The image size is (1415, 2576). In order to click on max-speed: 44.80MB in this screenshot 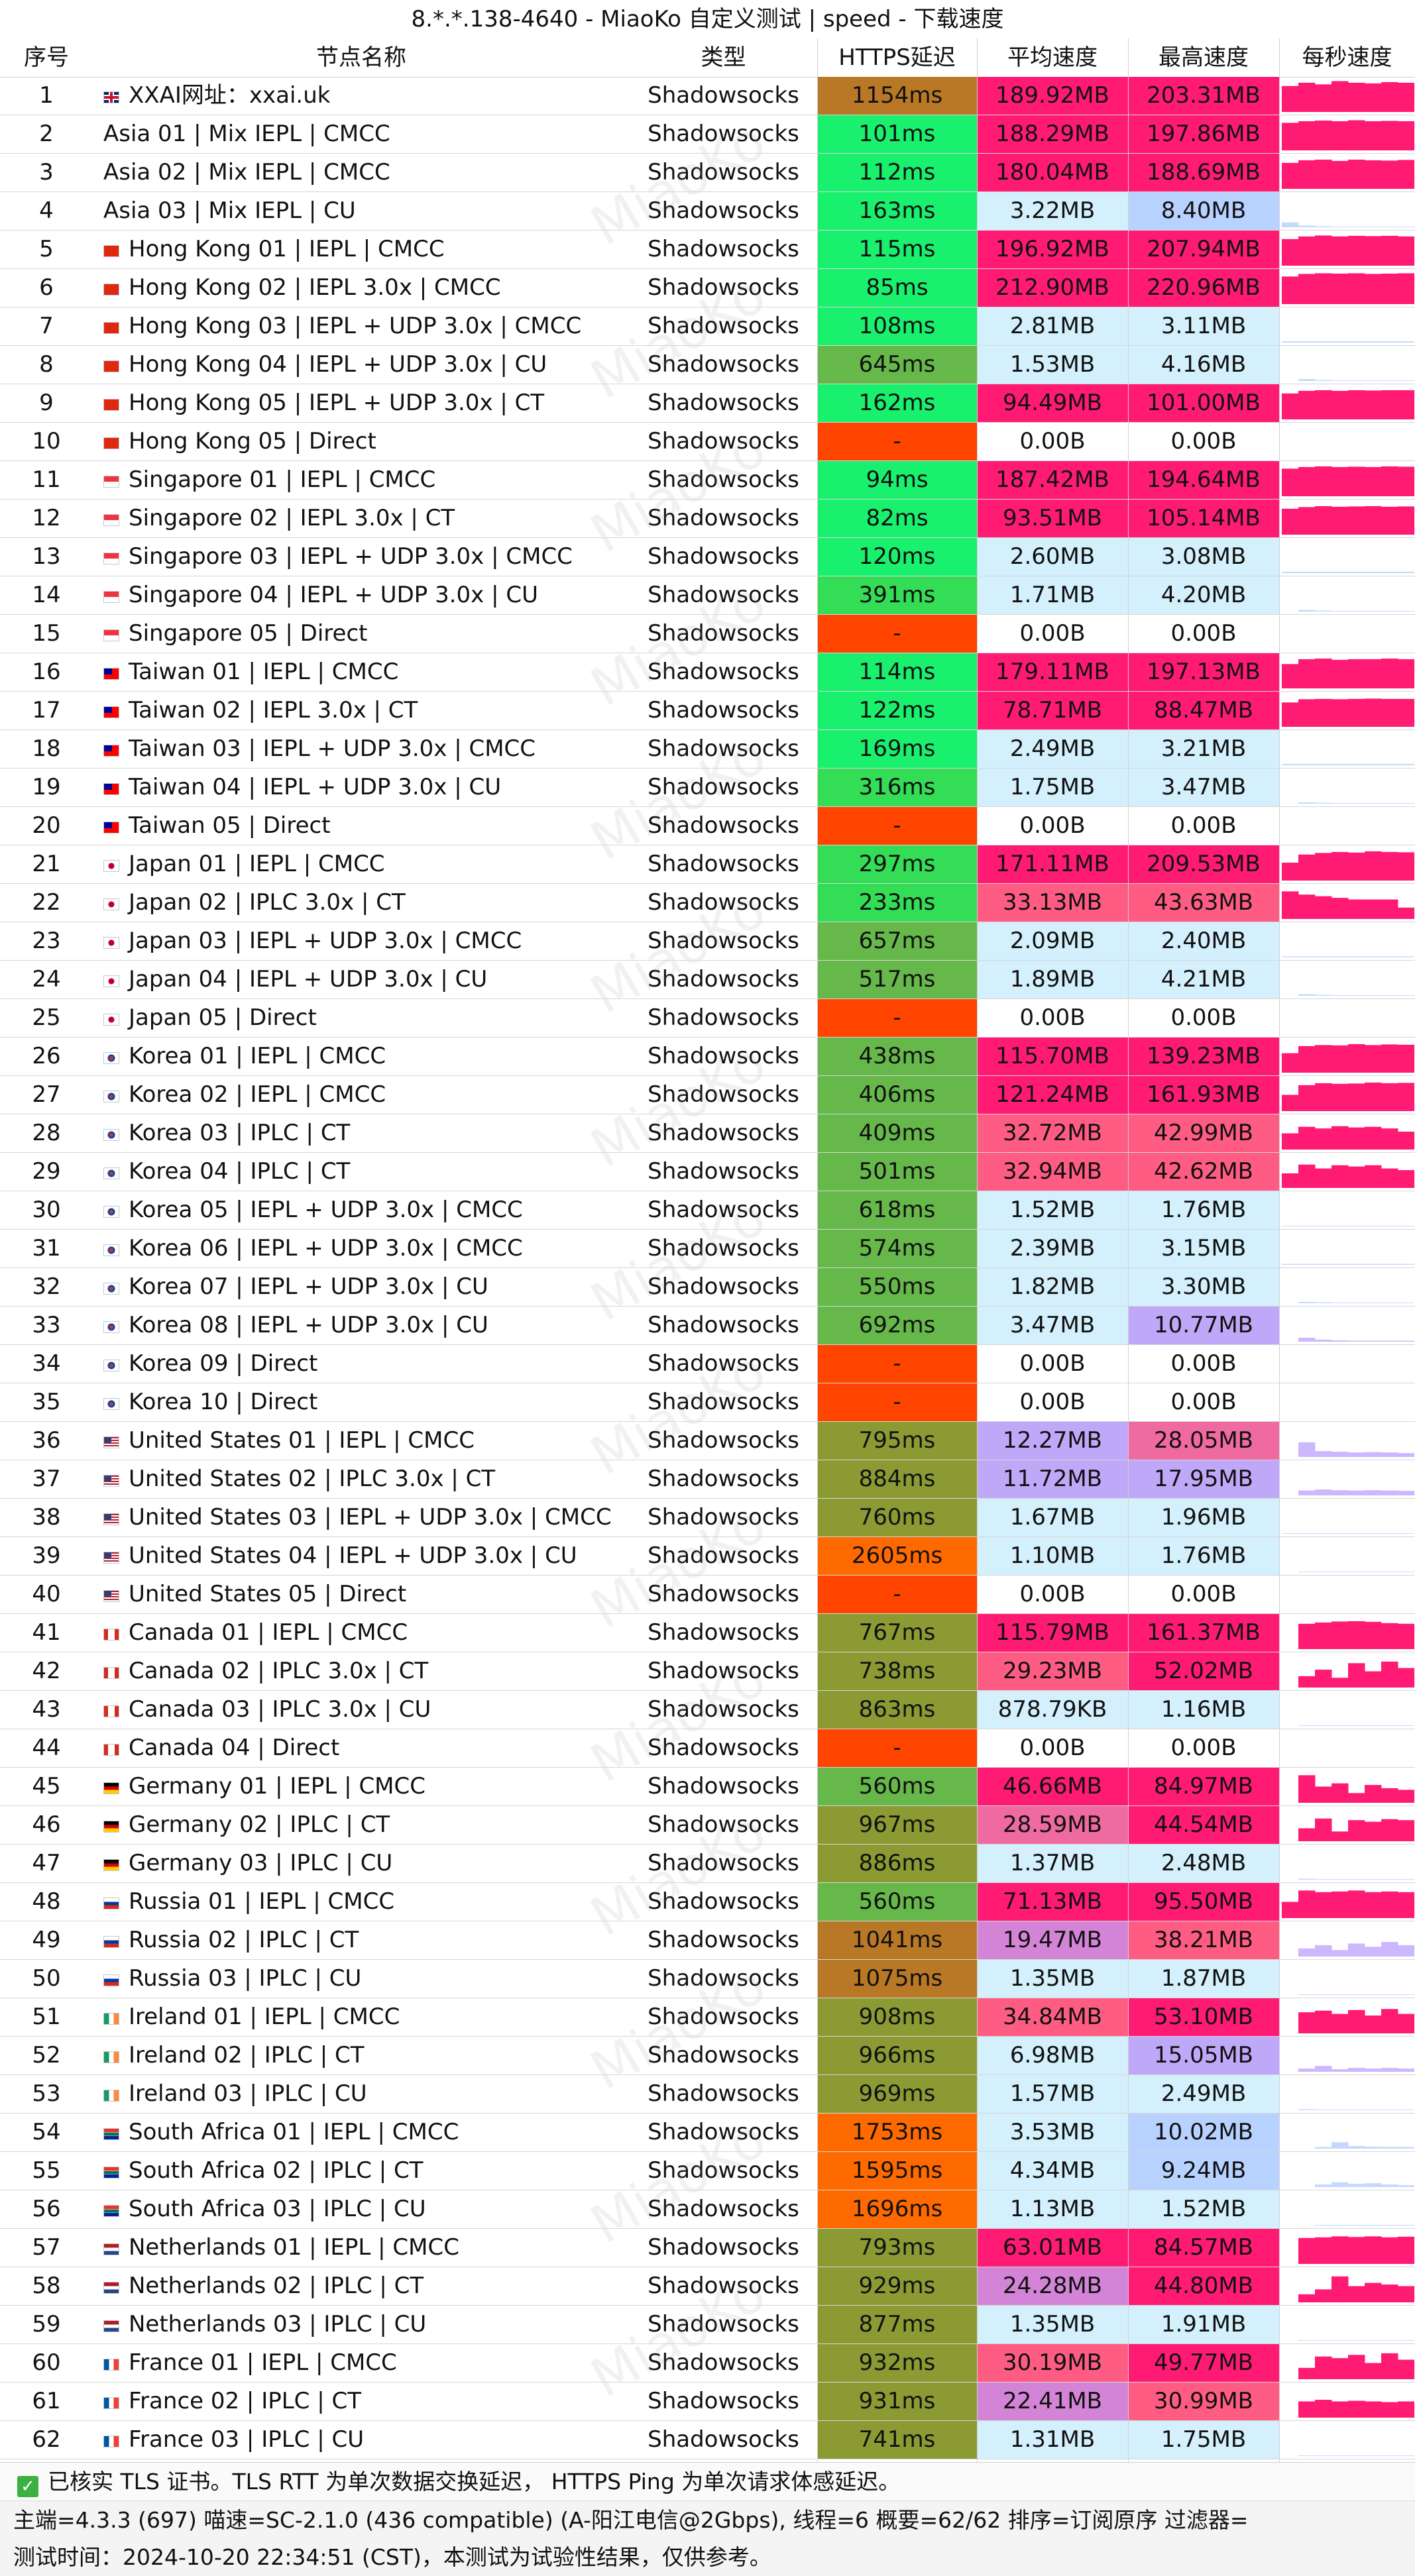, I will do `click(1203, 2286)`.